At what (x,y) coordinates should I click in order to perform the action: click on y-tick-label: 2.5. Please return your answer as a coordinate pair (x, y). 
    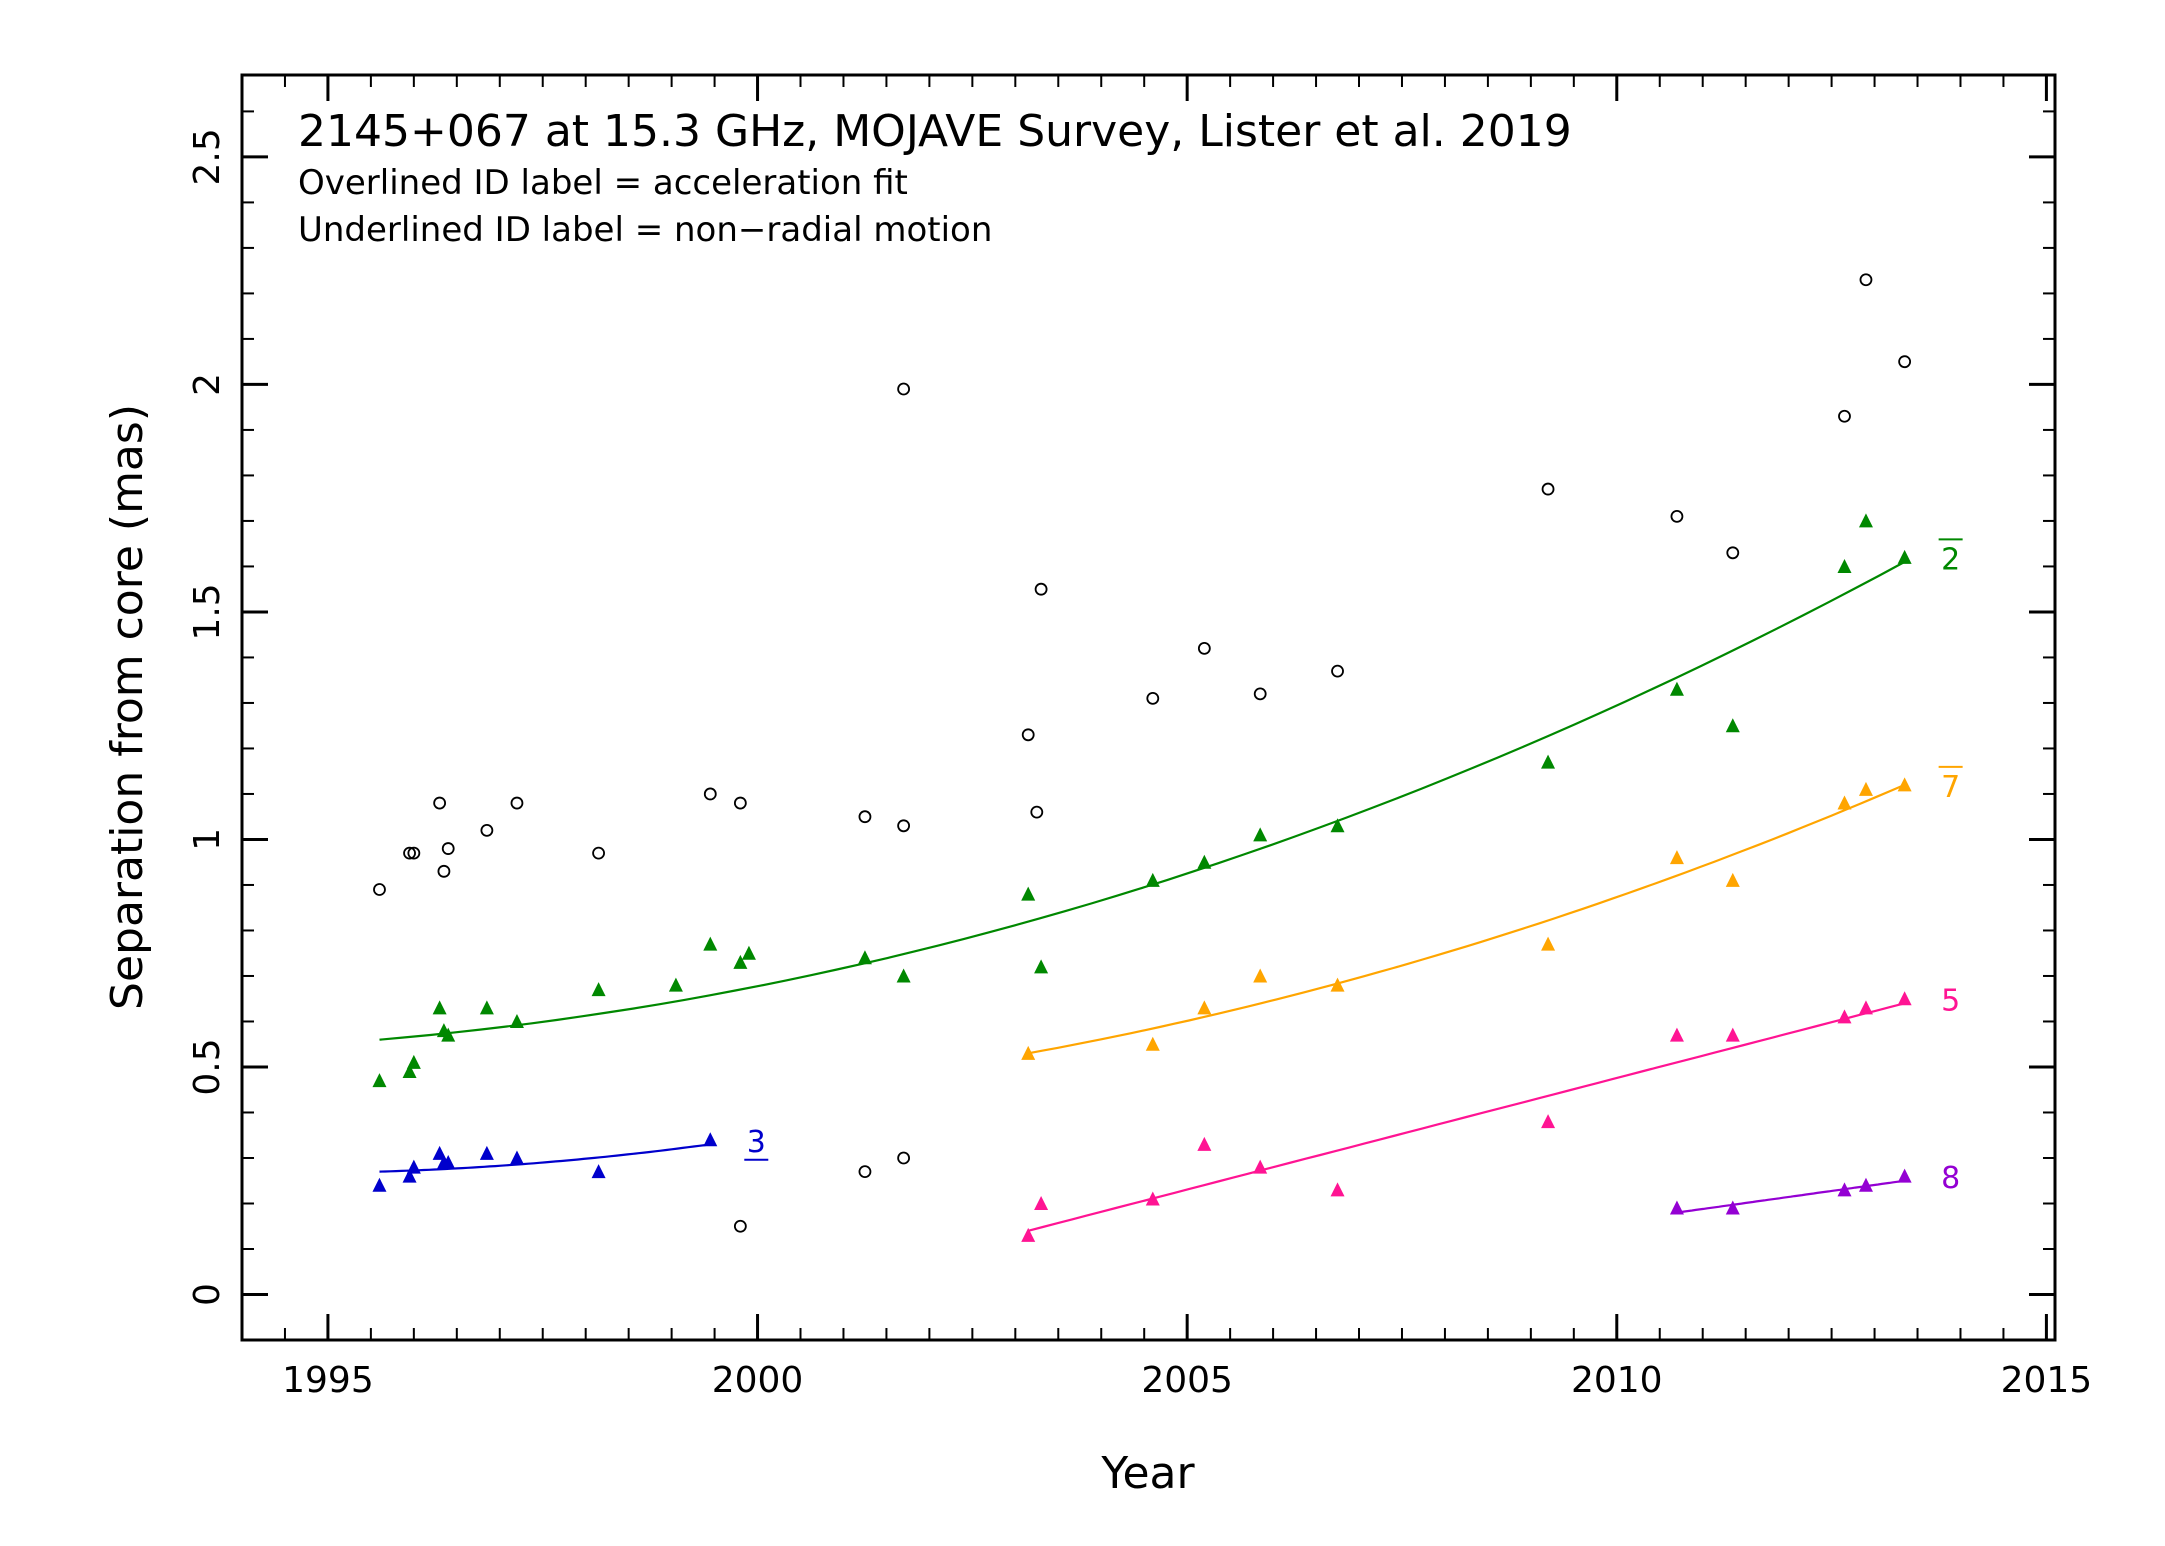
    Looking at the image, I should click on (207, 156).